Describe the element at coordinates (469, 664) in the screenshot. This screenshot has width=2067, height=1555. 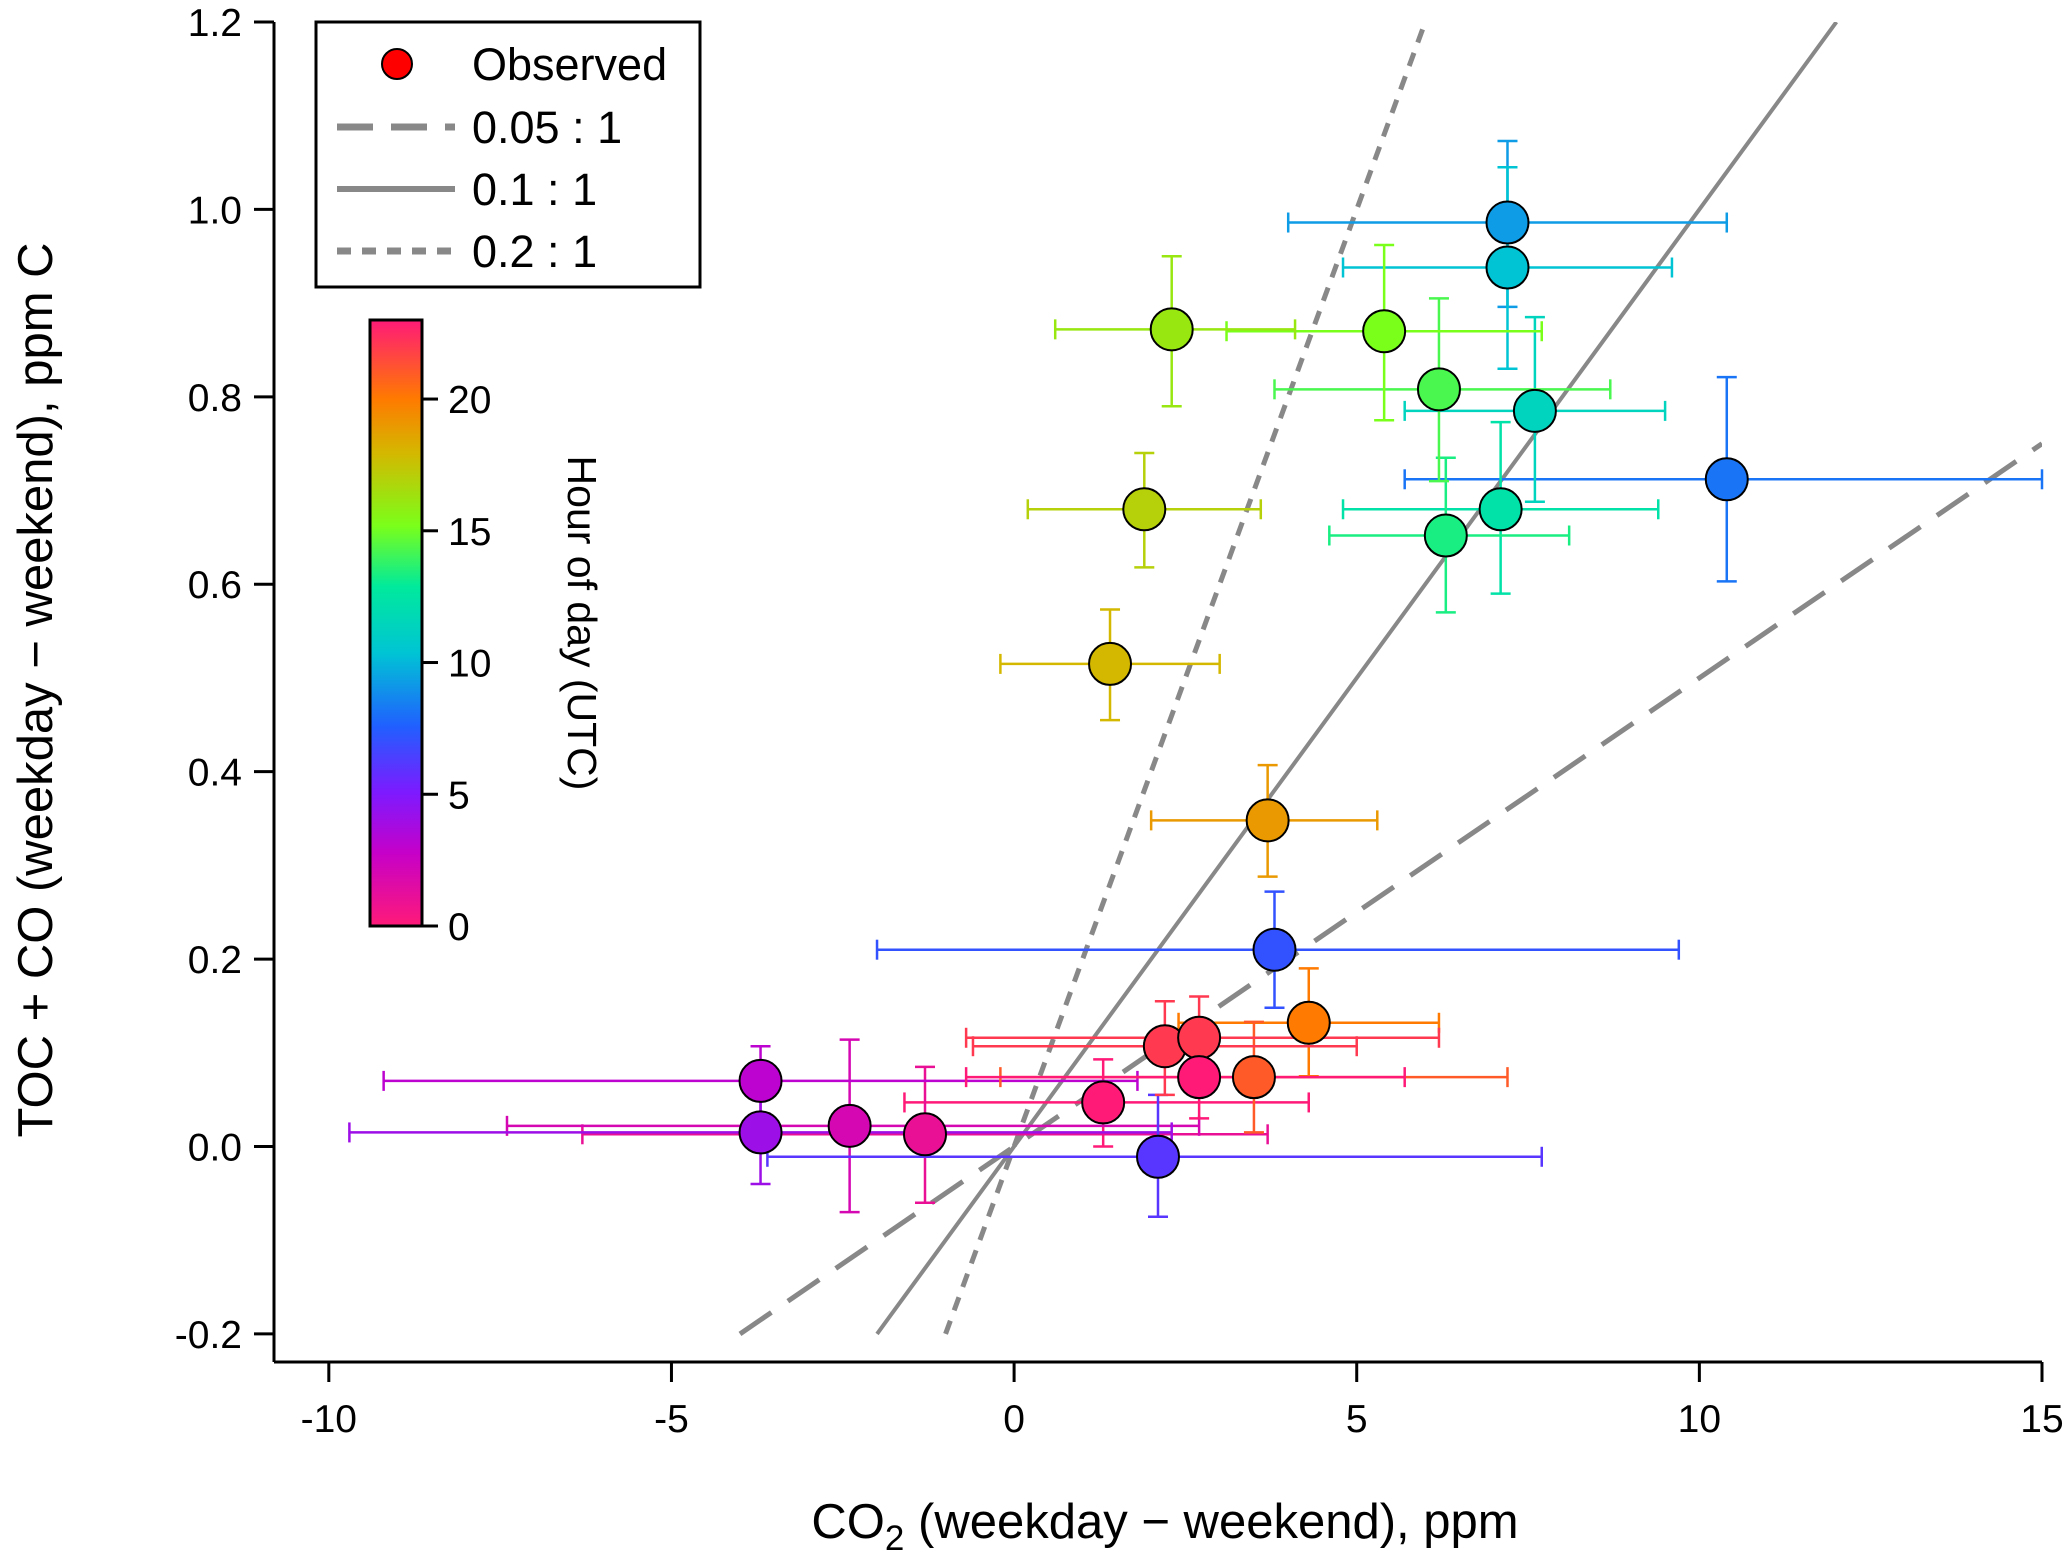
I see `colorbar-tick-label: 10` at that location.